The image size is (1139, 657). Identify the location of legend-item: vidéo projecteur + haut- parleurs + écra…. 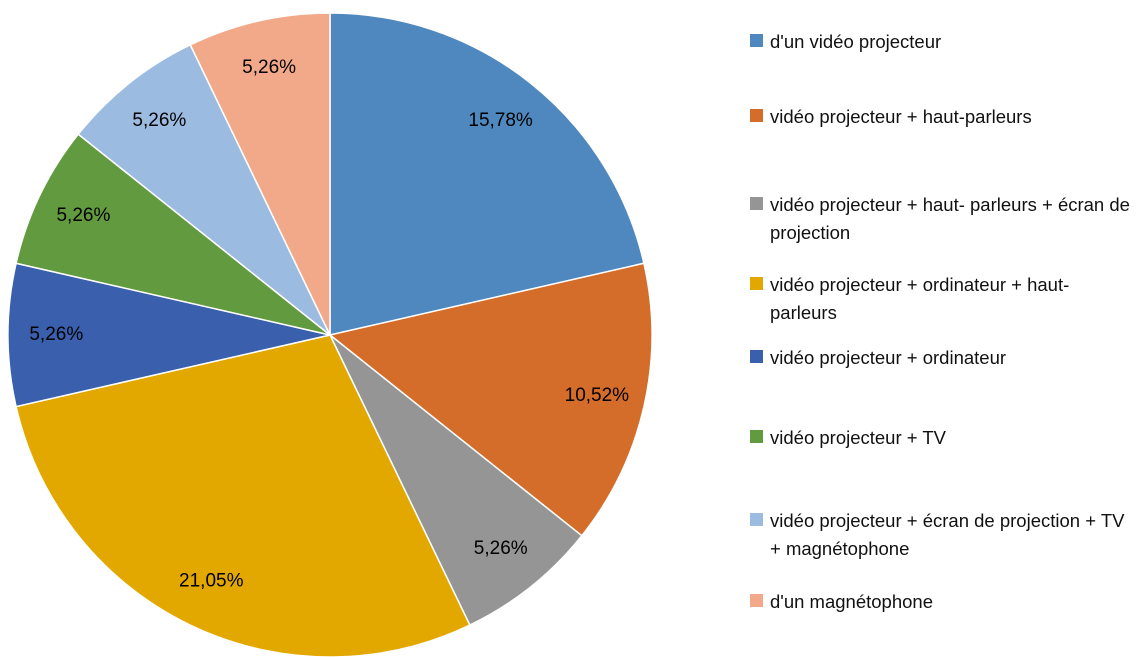
(942, 219).